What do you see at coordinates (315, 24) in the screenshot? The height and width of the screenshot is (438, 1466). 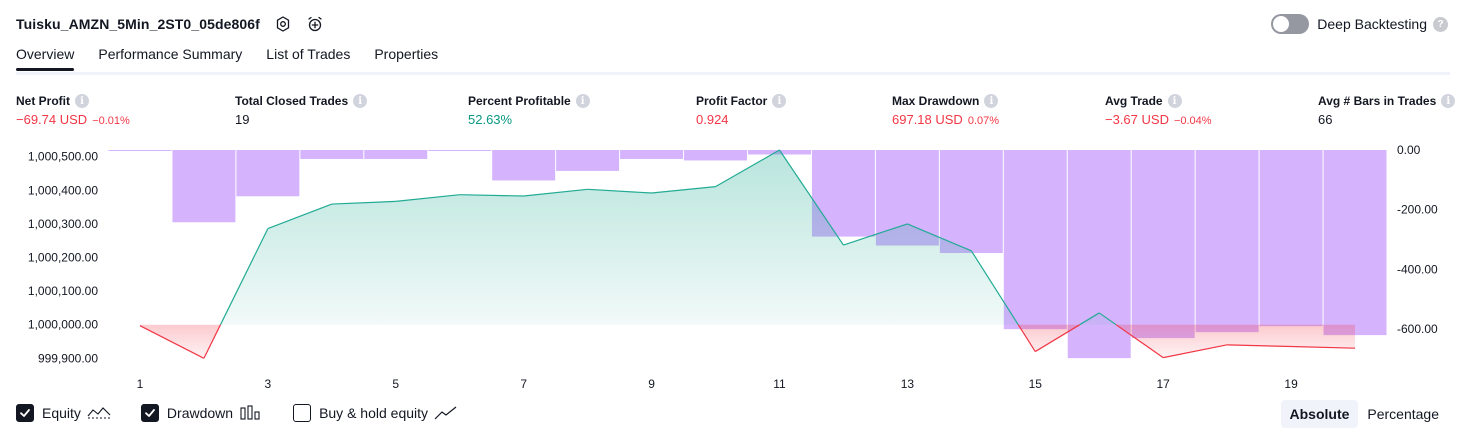 I see `alarm-clock-plus-icon` at bounding box center [315, 24].